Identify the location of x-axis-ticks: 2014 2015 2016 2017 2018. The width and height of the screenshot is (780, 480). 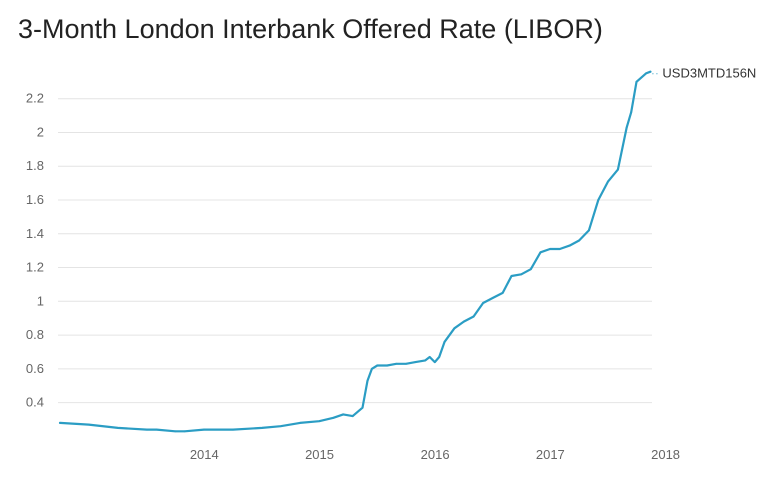
(435, 454).